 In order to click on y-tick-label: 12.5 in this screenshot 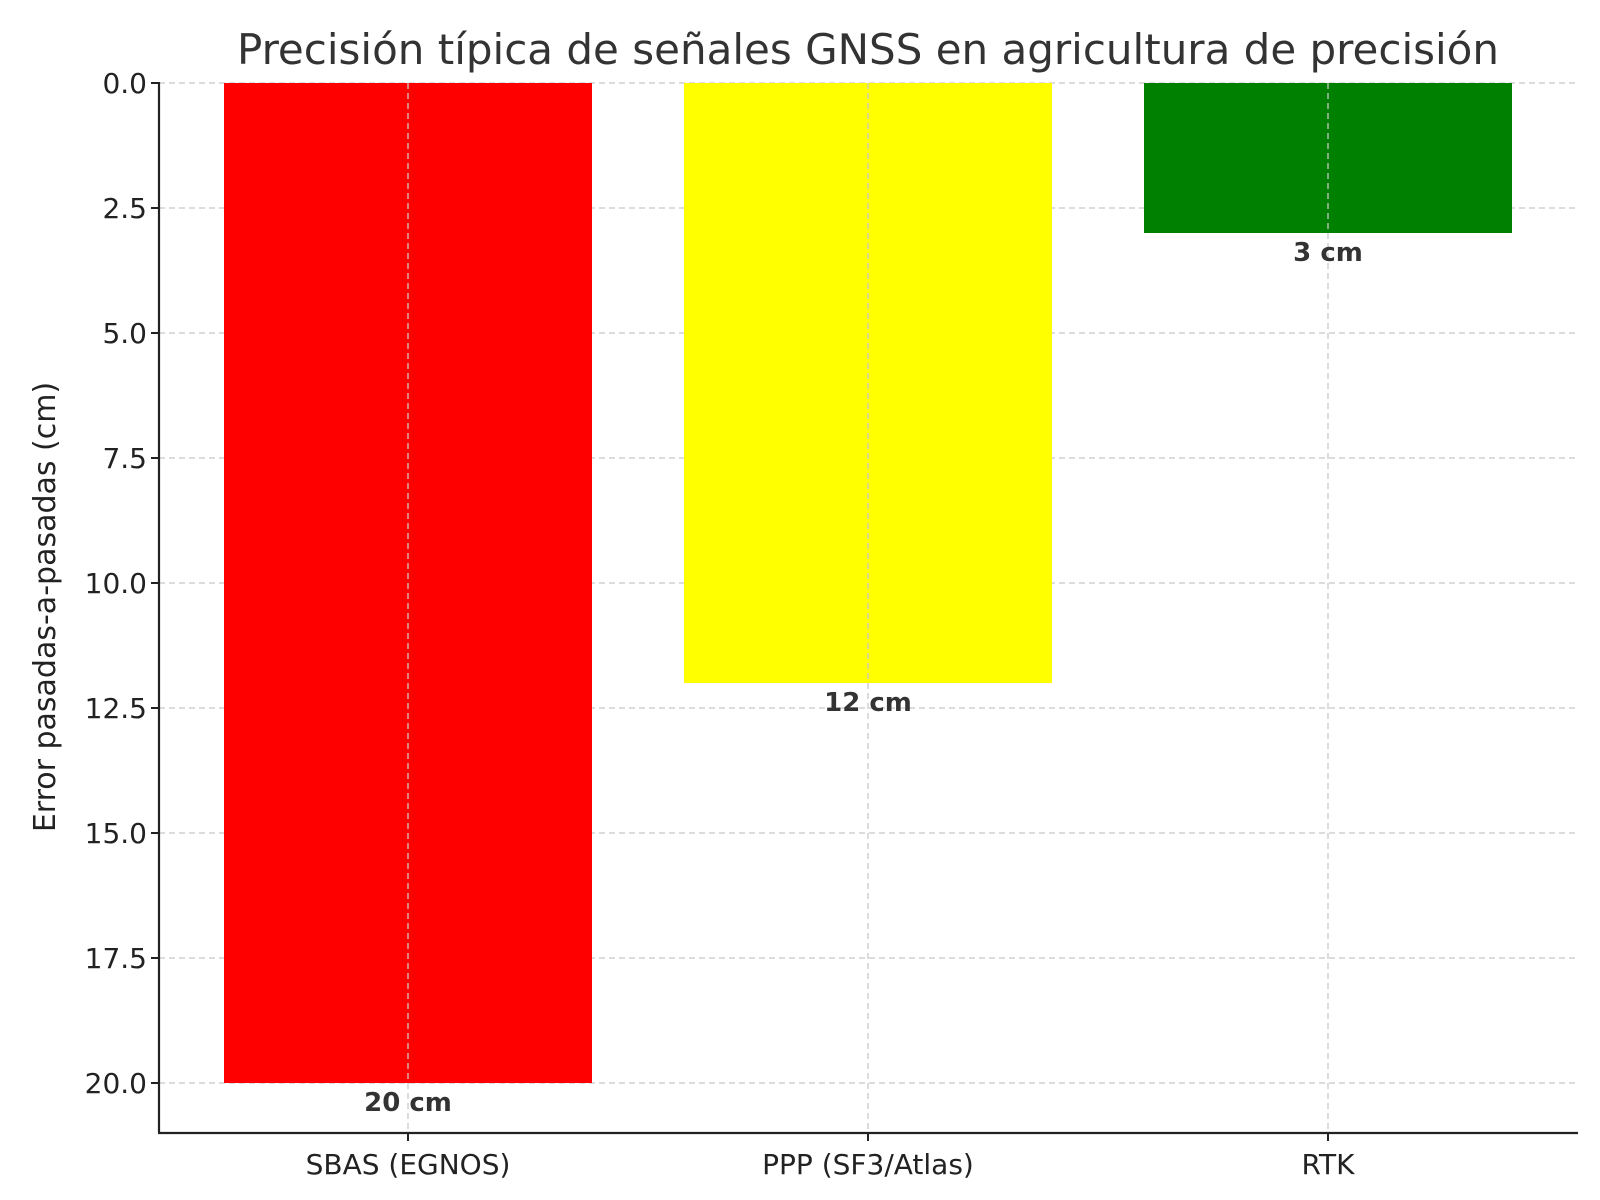, I will do `click(116, 708)`.